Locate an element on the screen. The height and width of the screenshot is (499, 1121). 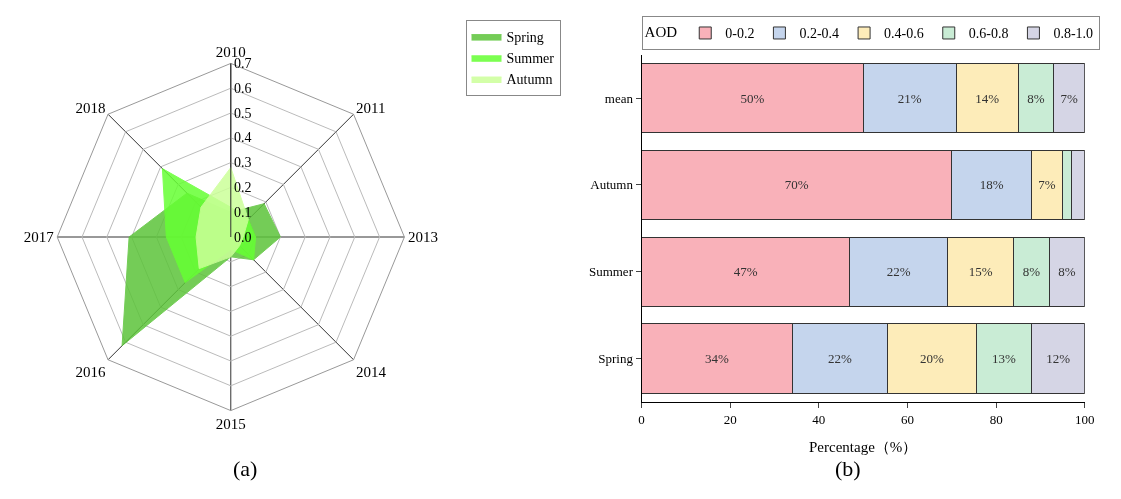
data-label: 70% is located at coordinates (796, 185).